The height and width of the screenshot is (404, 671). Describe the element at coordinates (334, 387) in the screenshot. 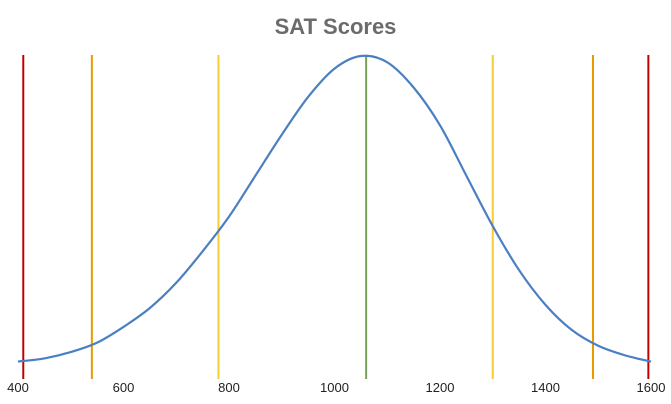

I see `x-tick-label-3: 1000` at that location.